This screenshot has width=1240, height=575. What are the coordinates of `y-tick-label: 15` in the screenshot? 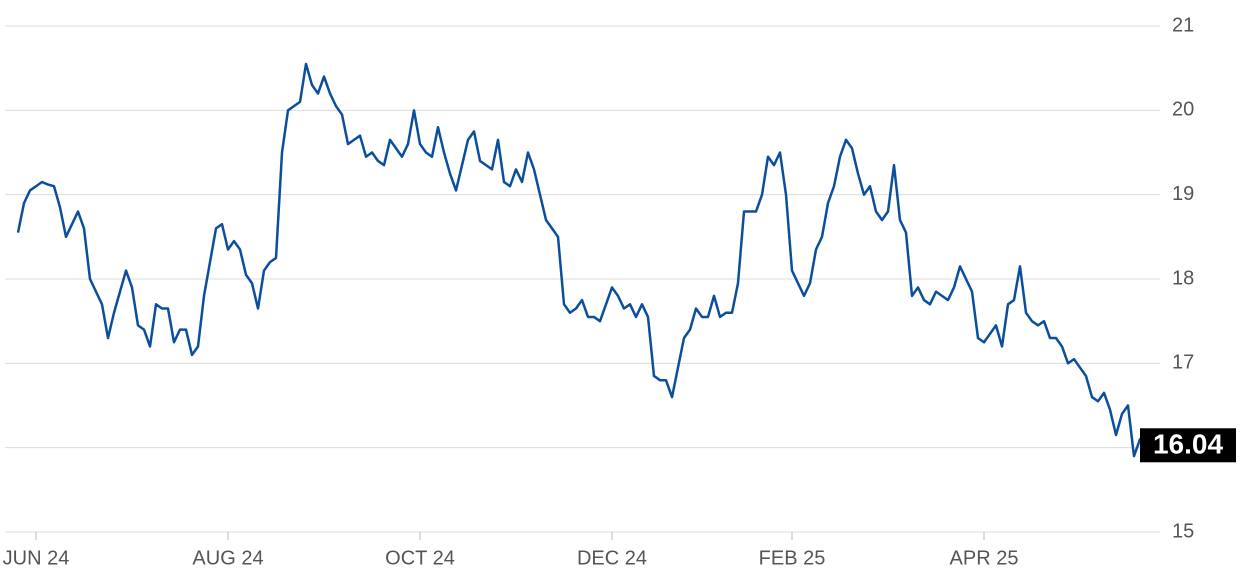 It's located at (1183, 531).